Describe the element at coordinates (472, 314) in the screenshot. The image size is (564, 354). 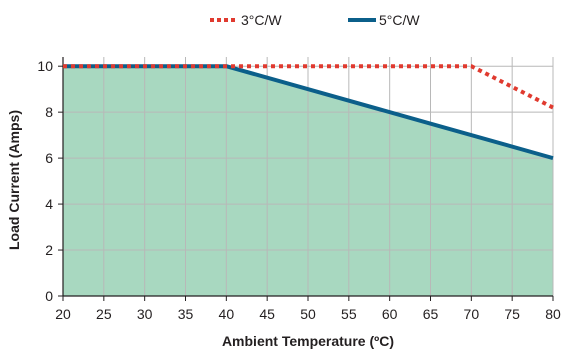
I see `x-tick-label: 70` at that location.